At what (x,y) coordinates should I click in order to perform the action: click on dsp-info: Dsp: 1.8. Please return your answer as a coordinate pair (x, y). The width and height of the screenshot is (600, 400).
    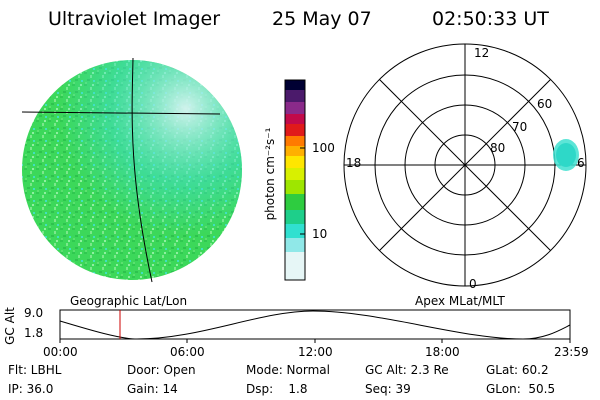
    Looking at the image, I should click on (277, 389).